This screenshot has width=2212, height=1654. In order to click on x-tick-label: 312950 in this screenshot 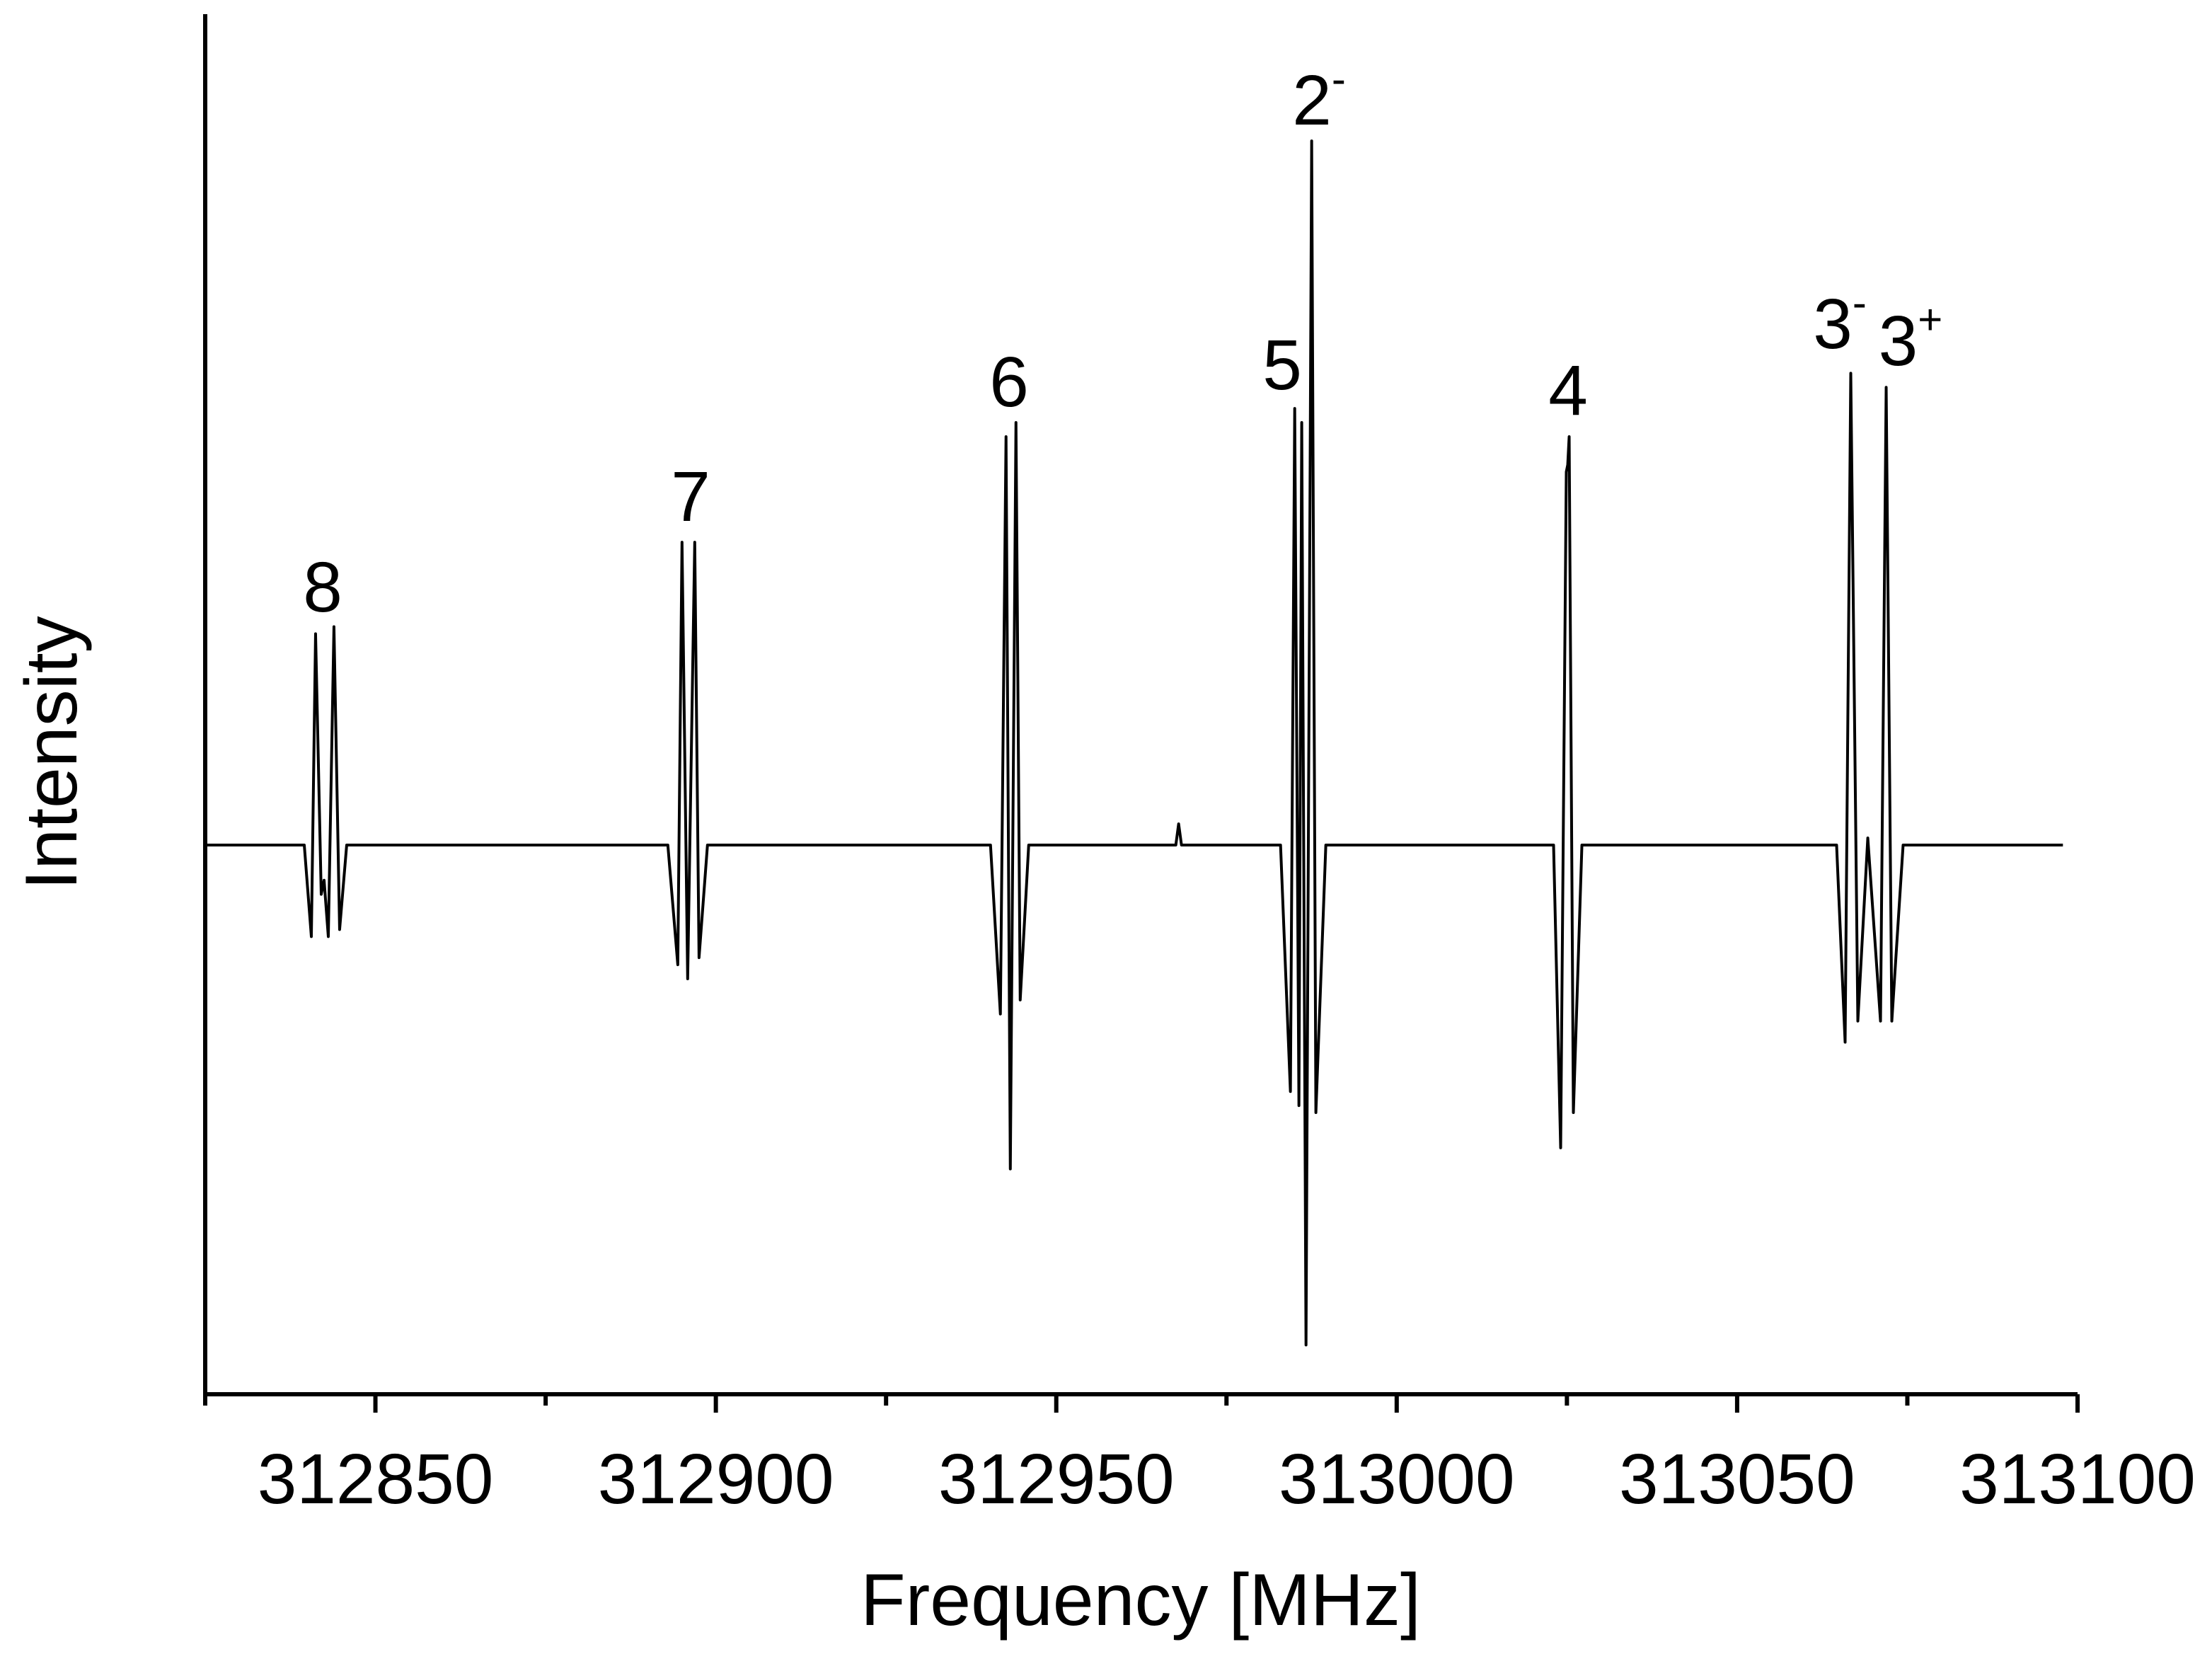, I will do `click(1056, 1479)`.